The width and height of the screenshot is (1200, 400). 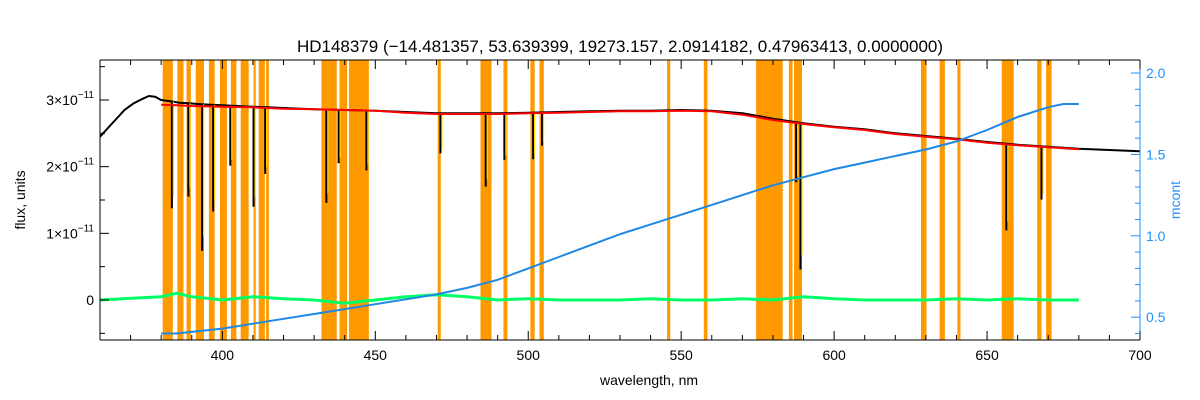 I want to click on y-axis-label: flux, units, so click(x=20, y=199).